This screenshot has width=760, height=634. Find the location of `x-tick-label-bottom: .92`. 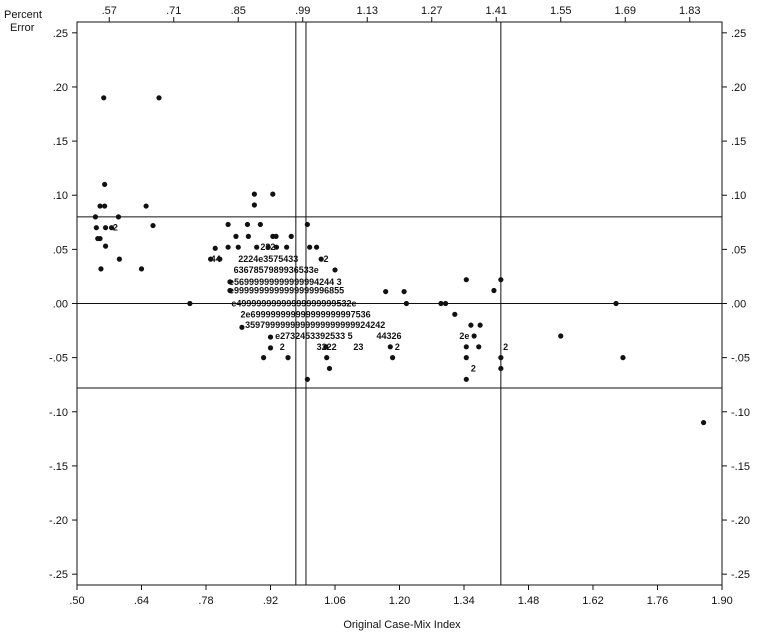

x-tick-label-bottom: .92 is located at coordinates (270, 601).